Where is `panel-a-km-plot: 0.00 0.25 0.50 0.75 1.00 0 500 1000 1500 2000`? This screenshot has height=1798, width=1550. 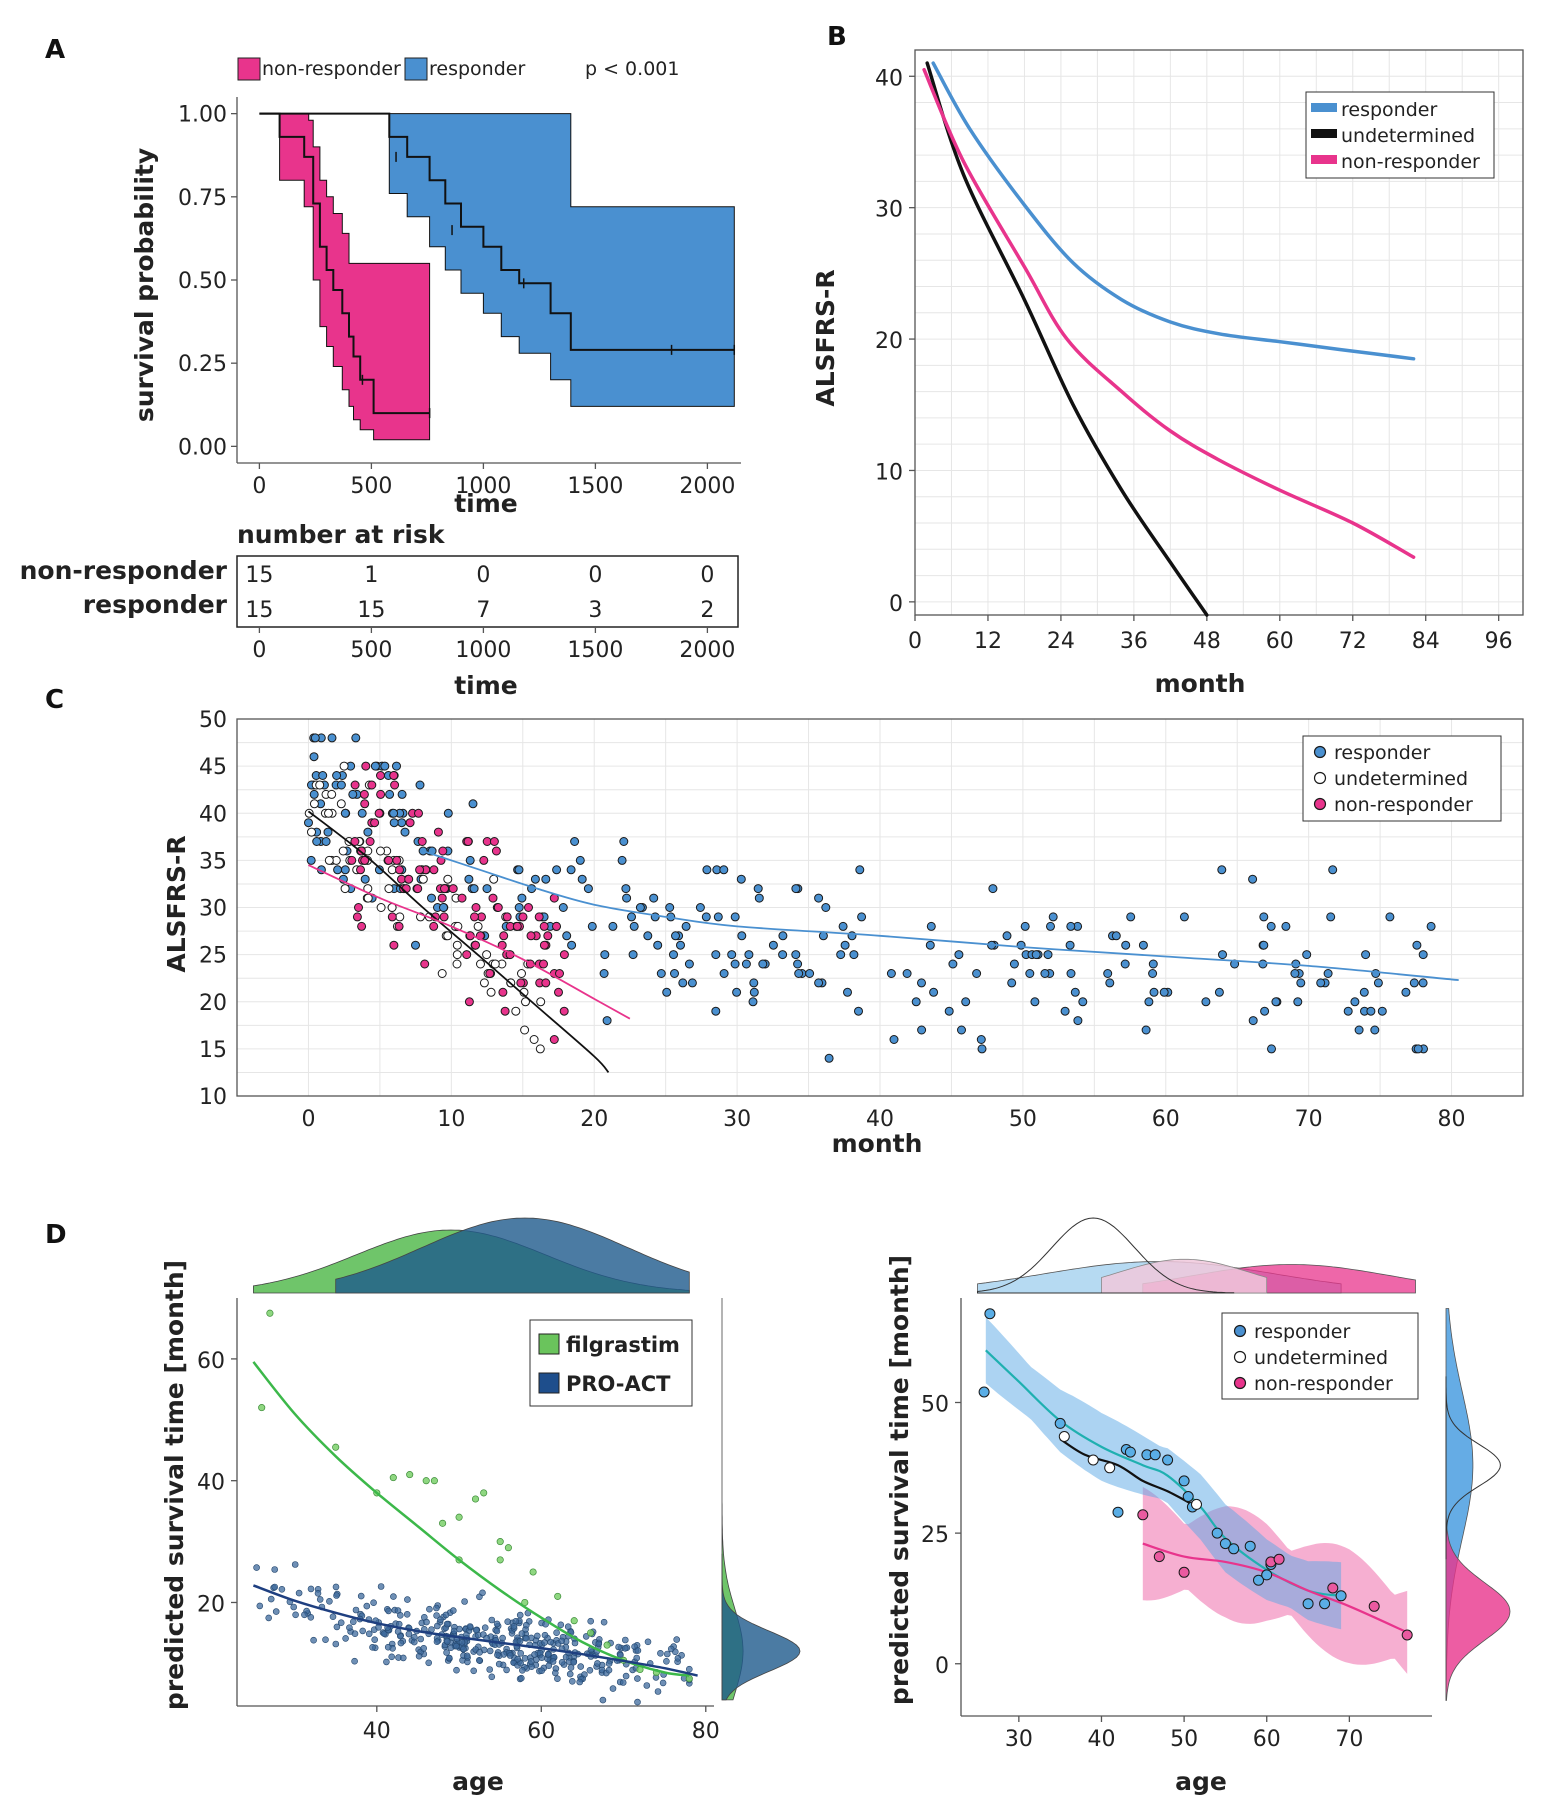 panel-a-km-plot: 0.00 0.25 0.50 0.75 1.00 0 500 1000 1500 2000 is located at coordinates (459, 298).